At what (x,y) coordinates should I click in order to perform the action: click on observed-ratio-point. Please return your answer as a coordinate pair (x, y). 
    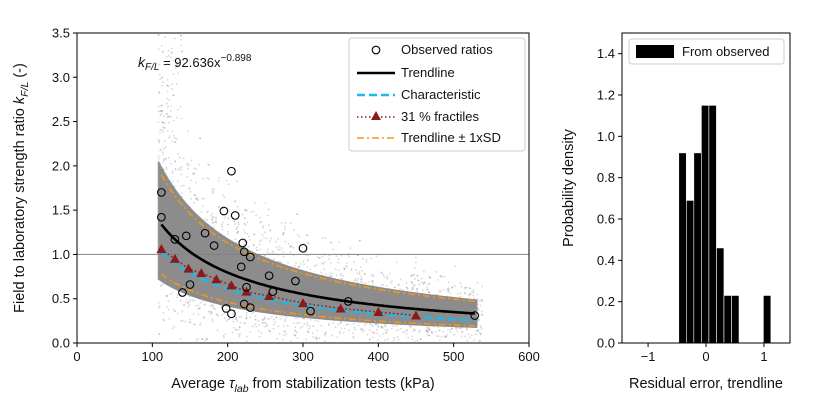
    Looking at the image, I should click on (182, 292).